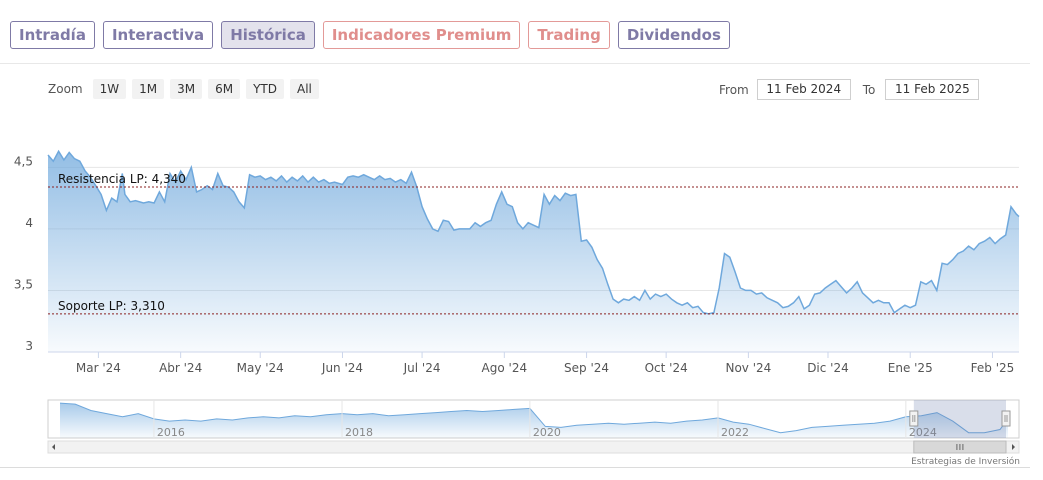  I want to click on x-tick-label: Ago '24, so click(505, 368).